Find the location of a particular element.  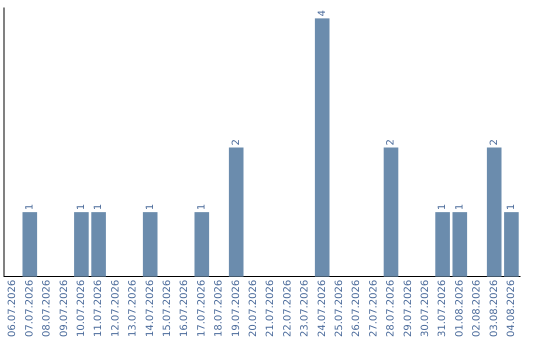

data-label: 4 is located at coordinates (322, 13).